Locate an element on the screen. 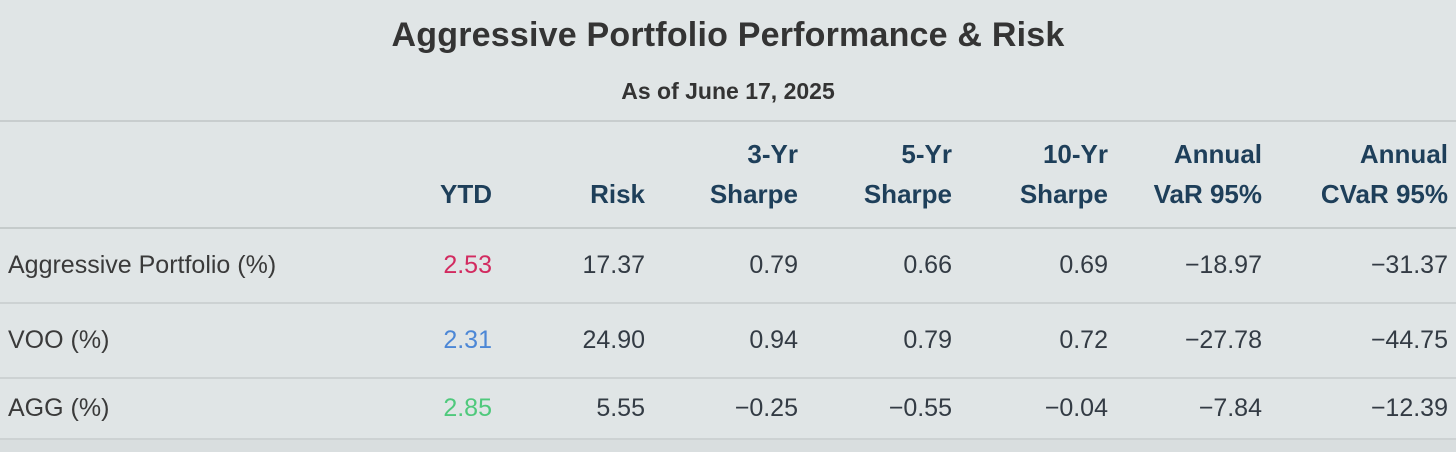  header-annual-var: Annual VaR 95% is located at coordinates (1193, 174).